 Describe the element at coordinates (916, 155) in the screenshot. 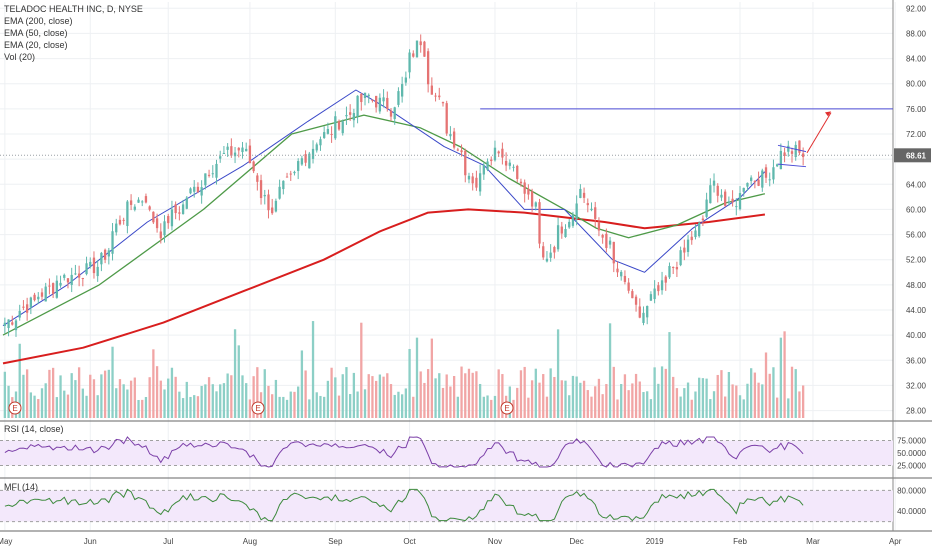

I see `last-price-value: 68.61` at that location.